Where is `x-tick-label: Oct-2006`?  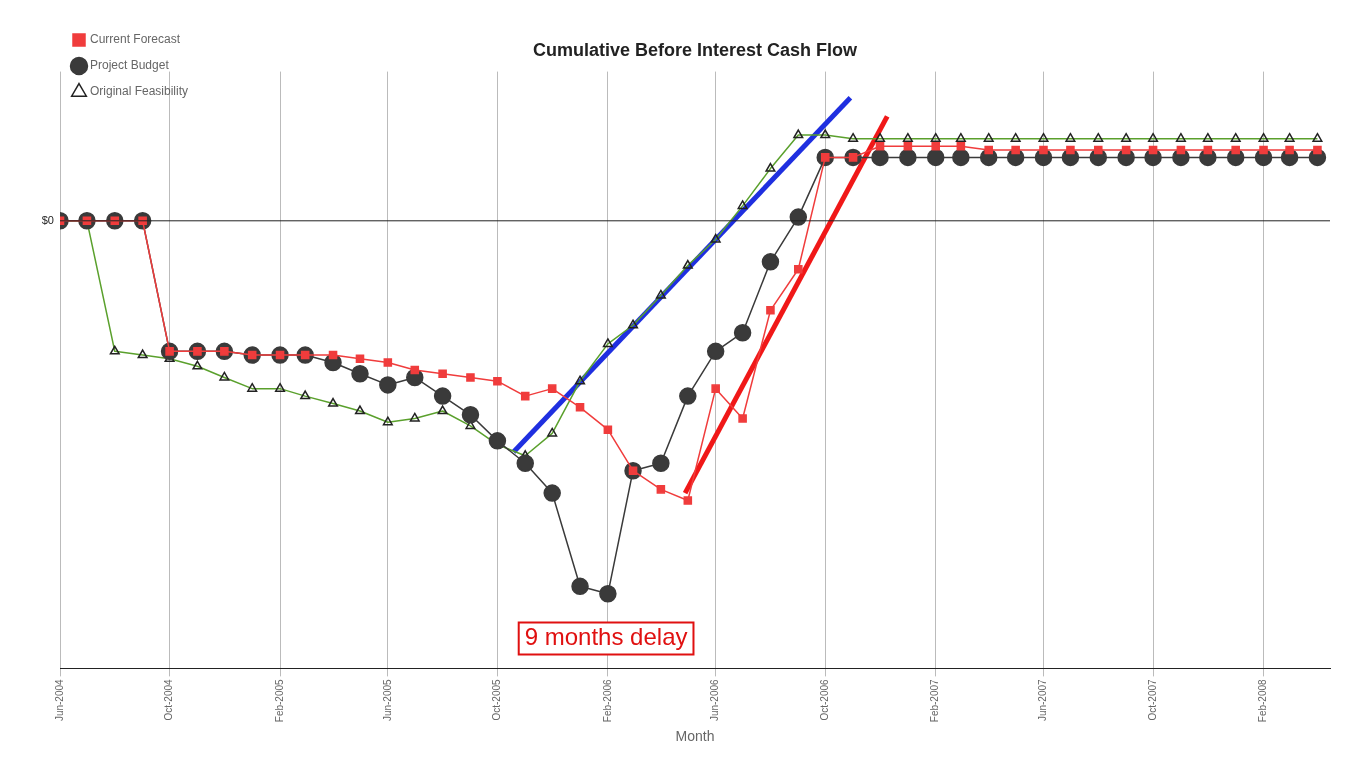
x-tick-label: Oct-2006 is located at coordinates (824, 699).